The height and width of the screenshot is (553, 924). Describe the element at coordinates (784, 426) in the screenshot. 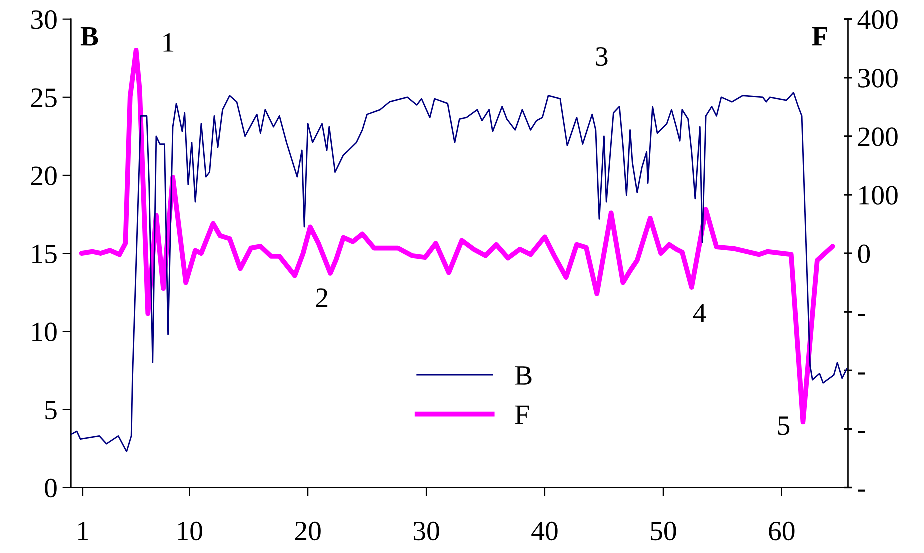

I see `annotation: 5` at that location.